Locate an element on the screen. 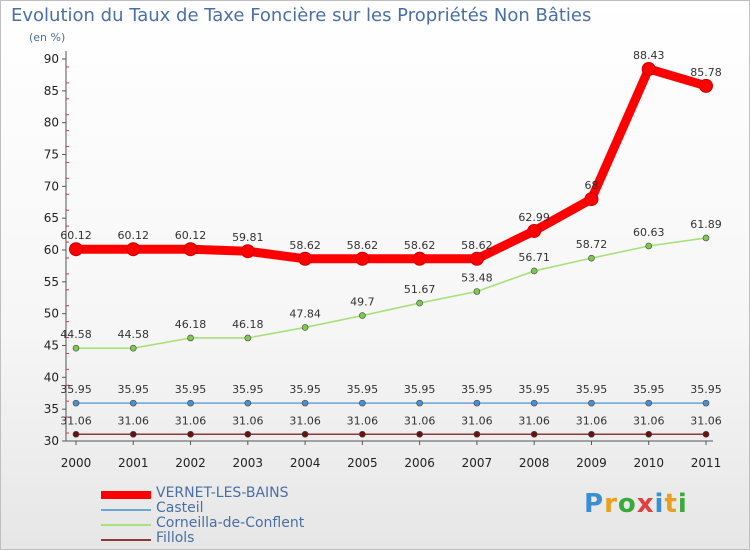  x-tick-label: 2008 is located at coordinates (534, 463).